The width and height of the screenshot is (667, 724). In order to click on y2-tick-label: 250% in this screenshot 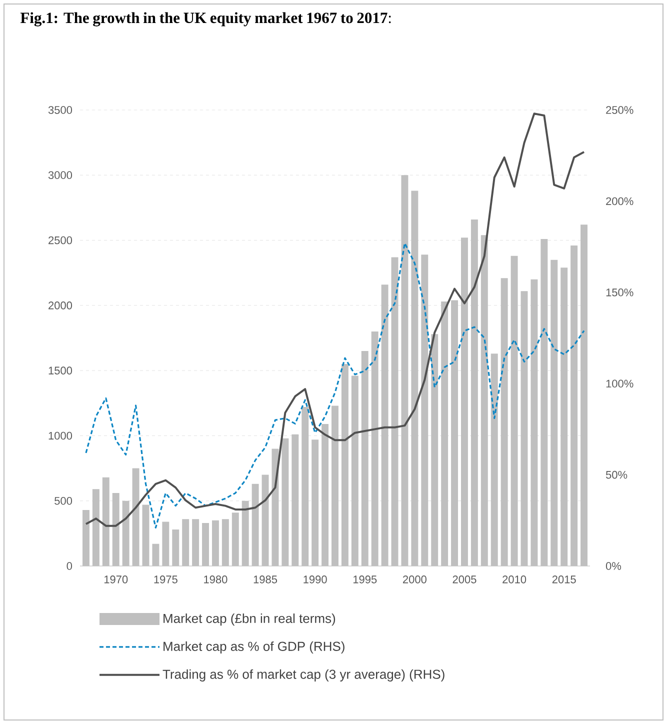, I will do `click(620, 110)`.